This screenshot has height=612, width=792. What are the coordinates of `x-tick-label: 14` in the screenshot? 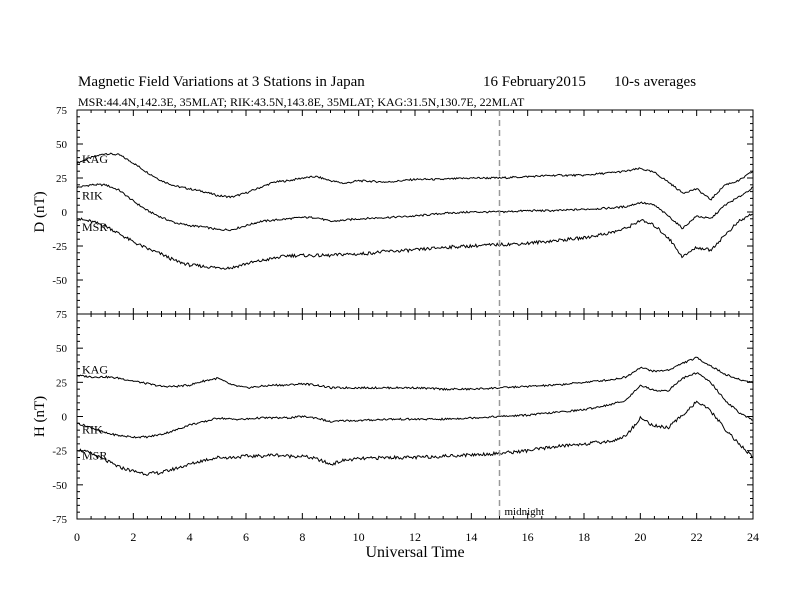 It's located at (471, 537).